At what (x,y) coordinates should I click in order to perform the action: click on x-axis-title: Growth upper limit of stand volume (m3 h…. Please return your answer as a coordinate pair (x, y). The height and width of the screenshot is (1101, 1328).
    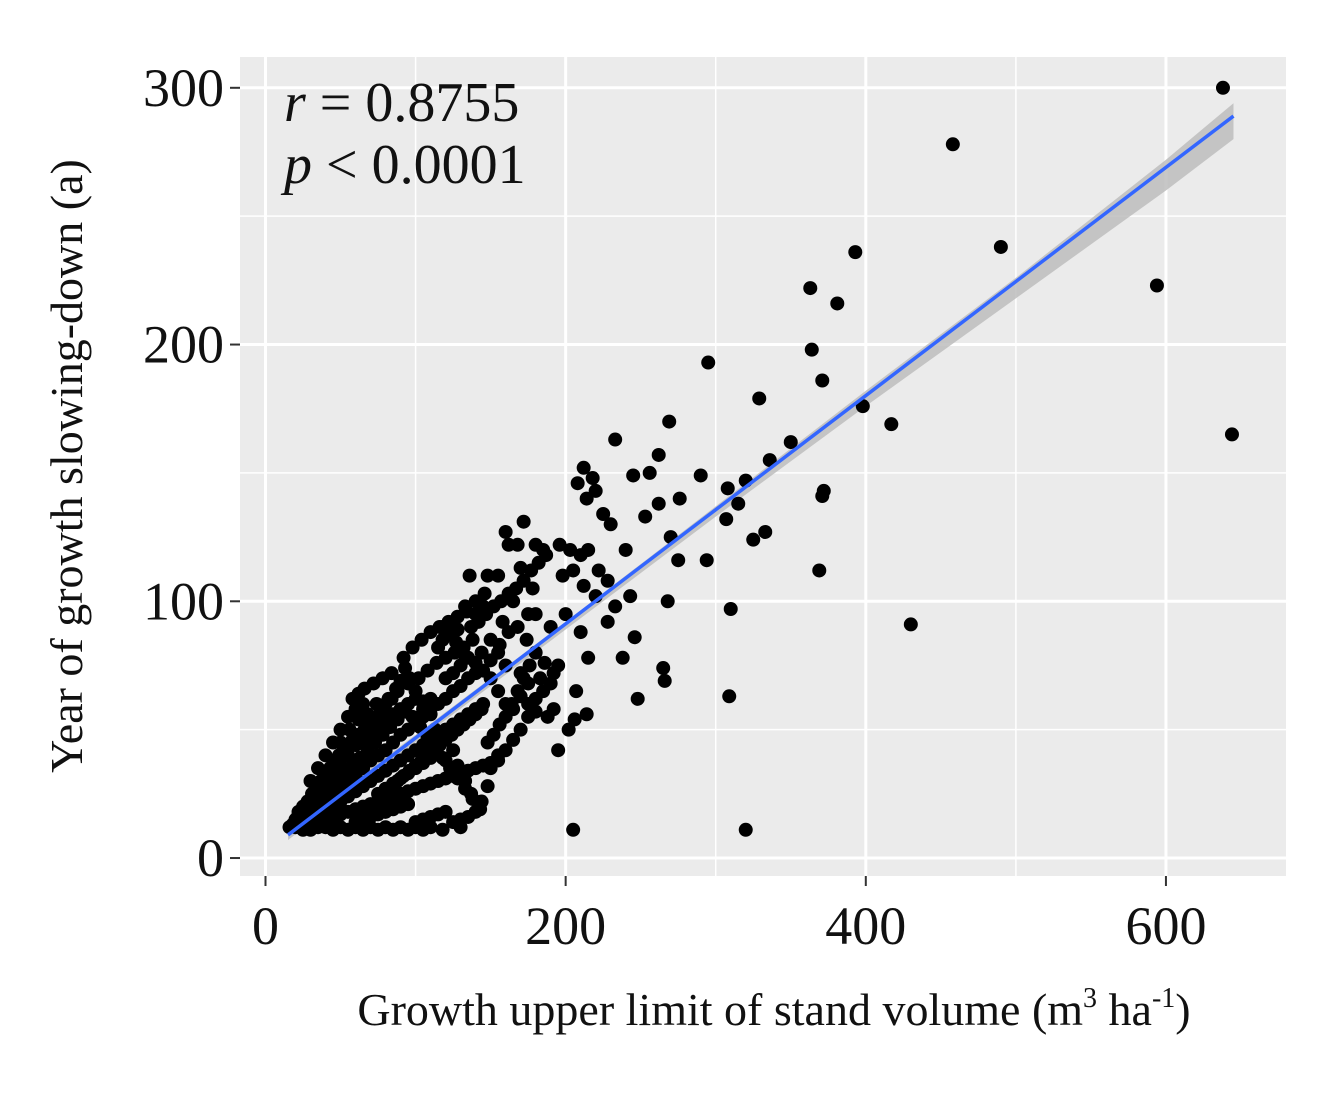
    Looking at the image, I should click on (773, 1009).